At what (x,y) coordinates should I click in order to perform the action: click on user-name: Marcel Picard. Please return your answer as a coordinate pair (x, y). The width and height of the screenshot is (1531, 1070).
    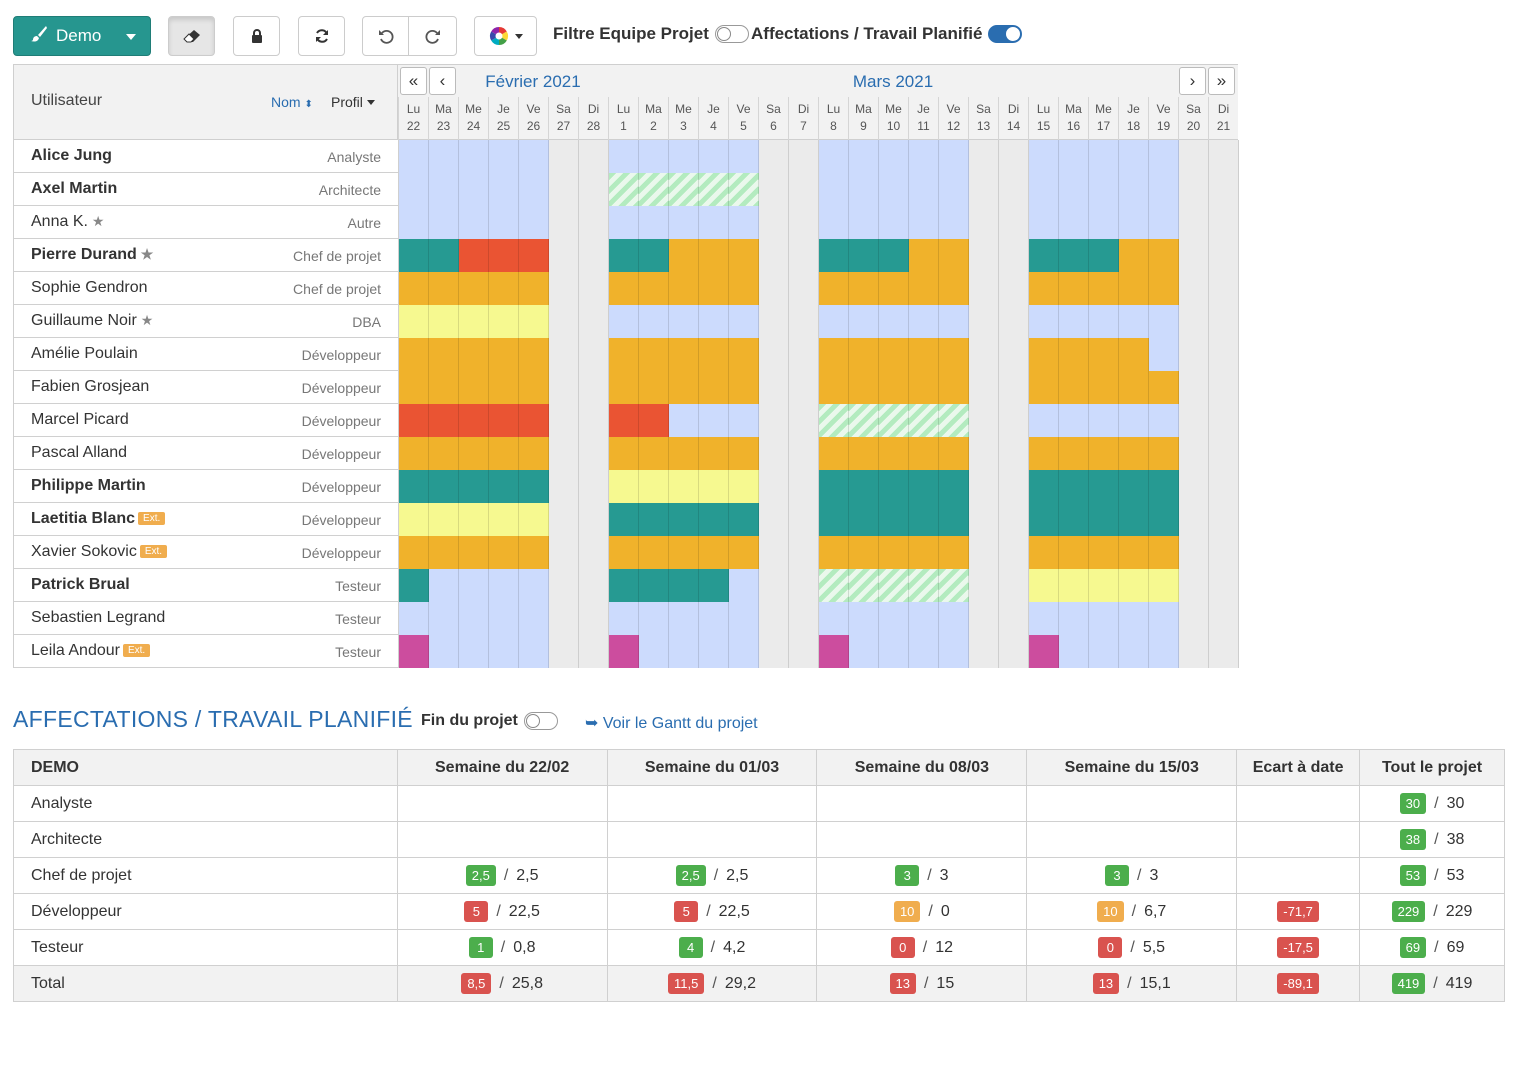
    Looking at the image, I should click on (80, 419).